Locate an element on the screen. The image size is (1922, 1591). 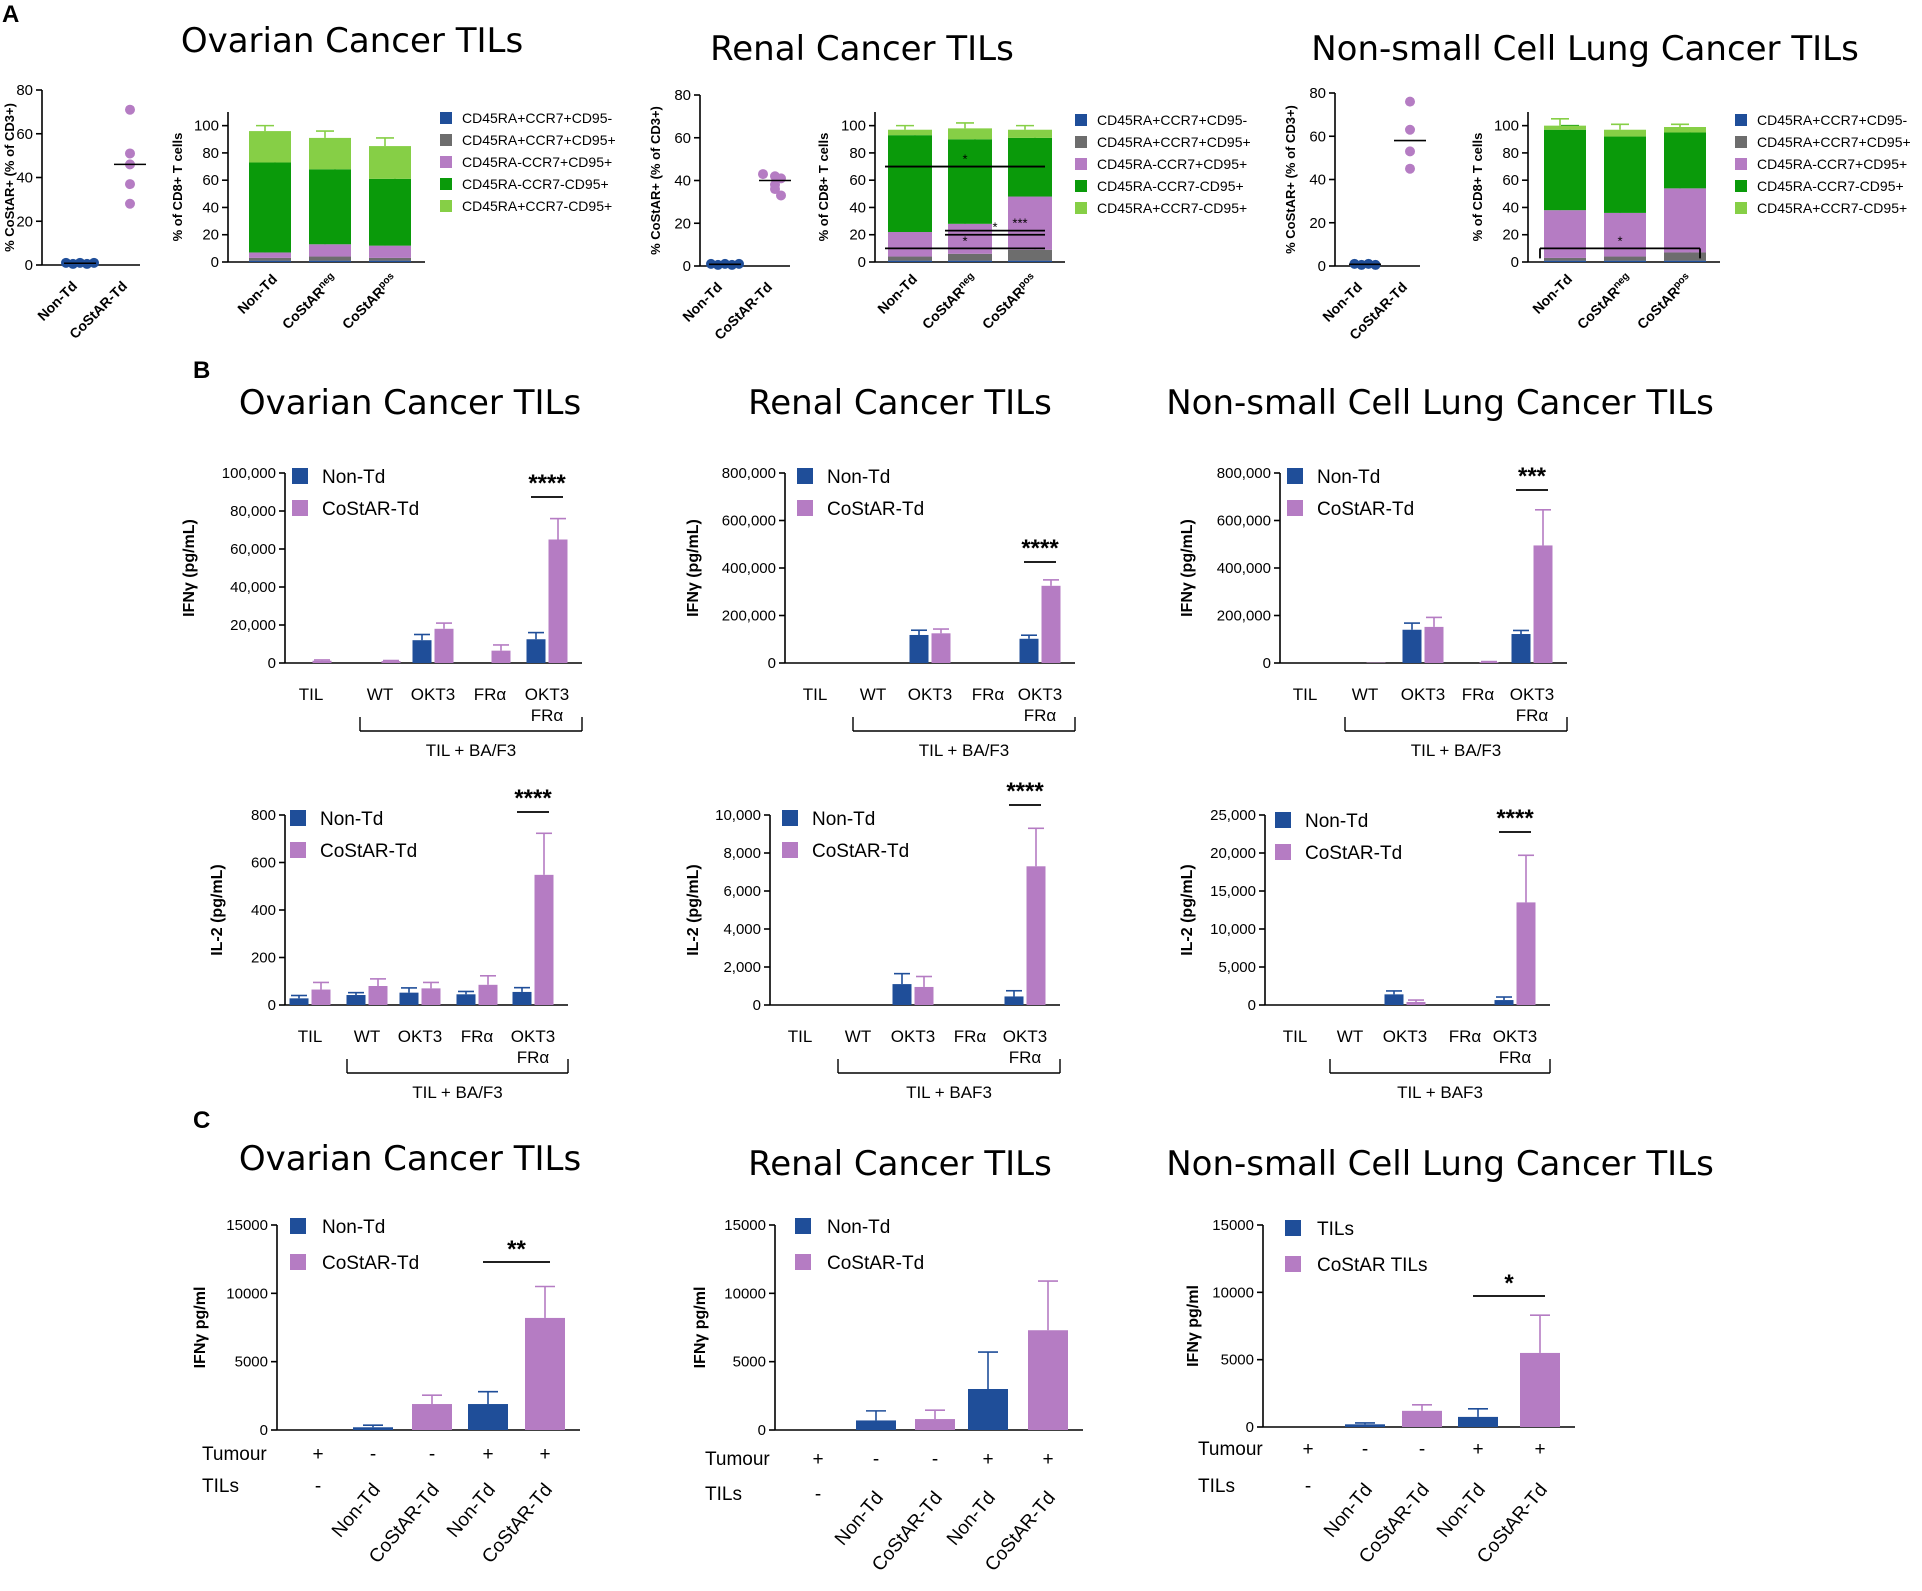
chart-c1-y-tick-label: 0 is located at coordinates (264, 1430).